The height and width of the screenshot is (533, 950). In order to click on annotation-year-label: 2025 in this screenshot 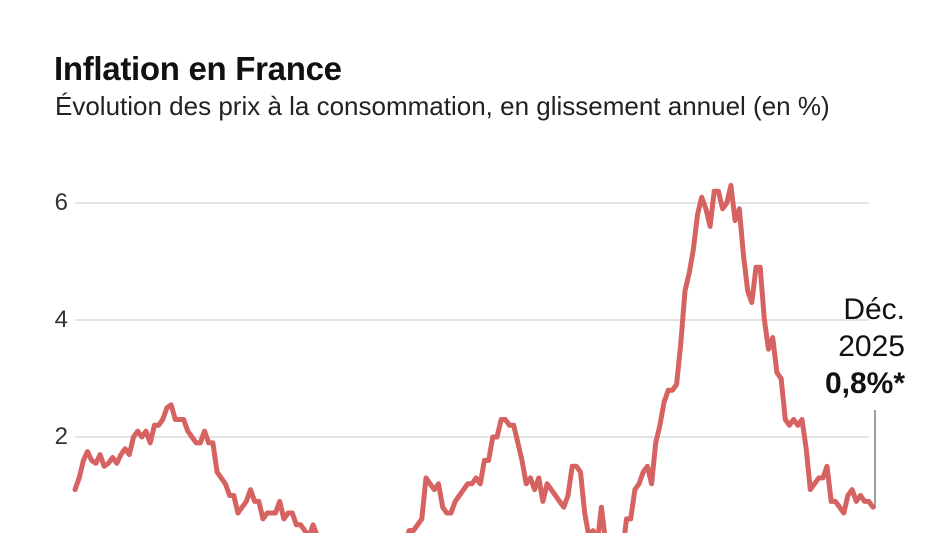, I will do `click(871, 346)`.